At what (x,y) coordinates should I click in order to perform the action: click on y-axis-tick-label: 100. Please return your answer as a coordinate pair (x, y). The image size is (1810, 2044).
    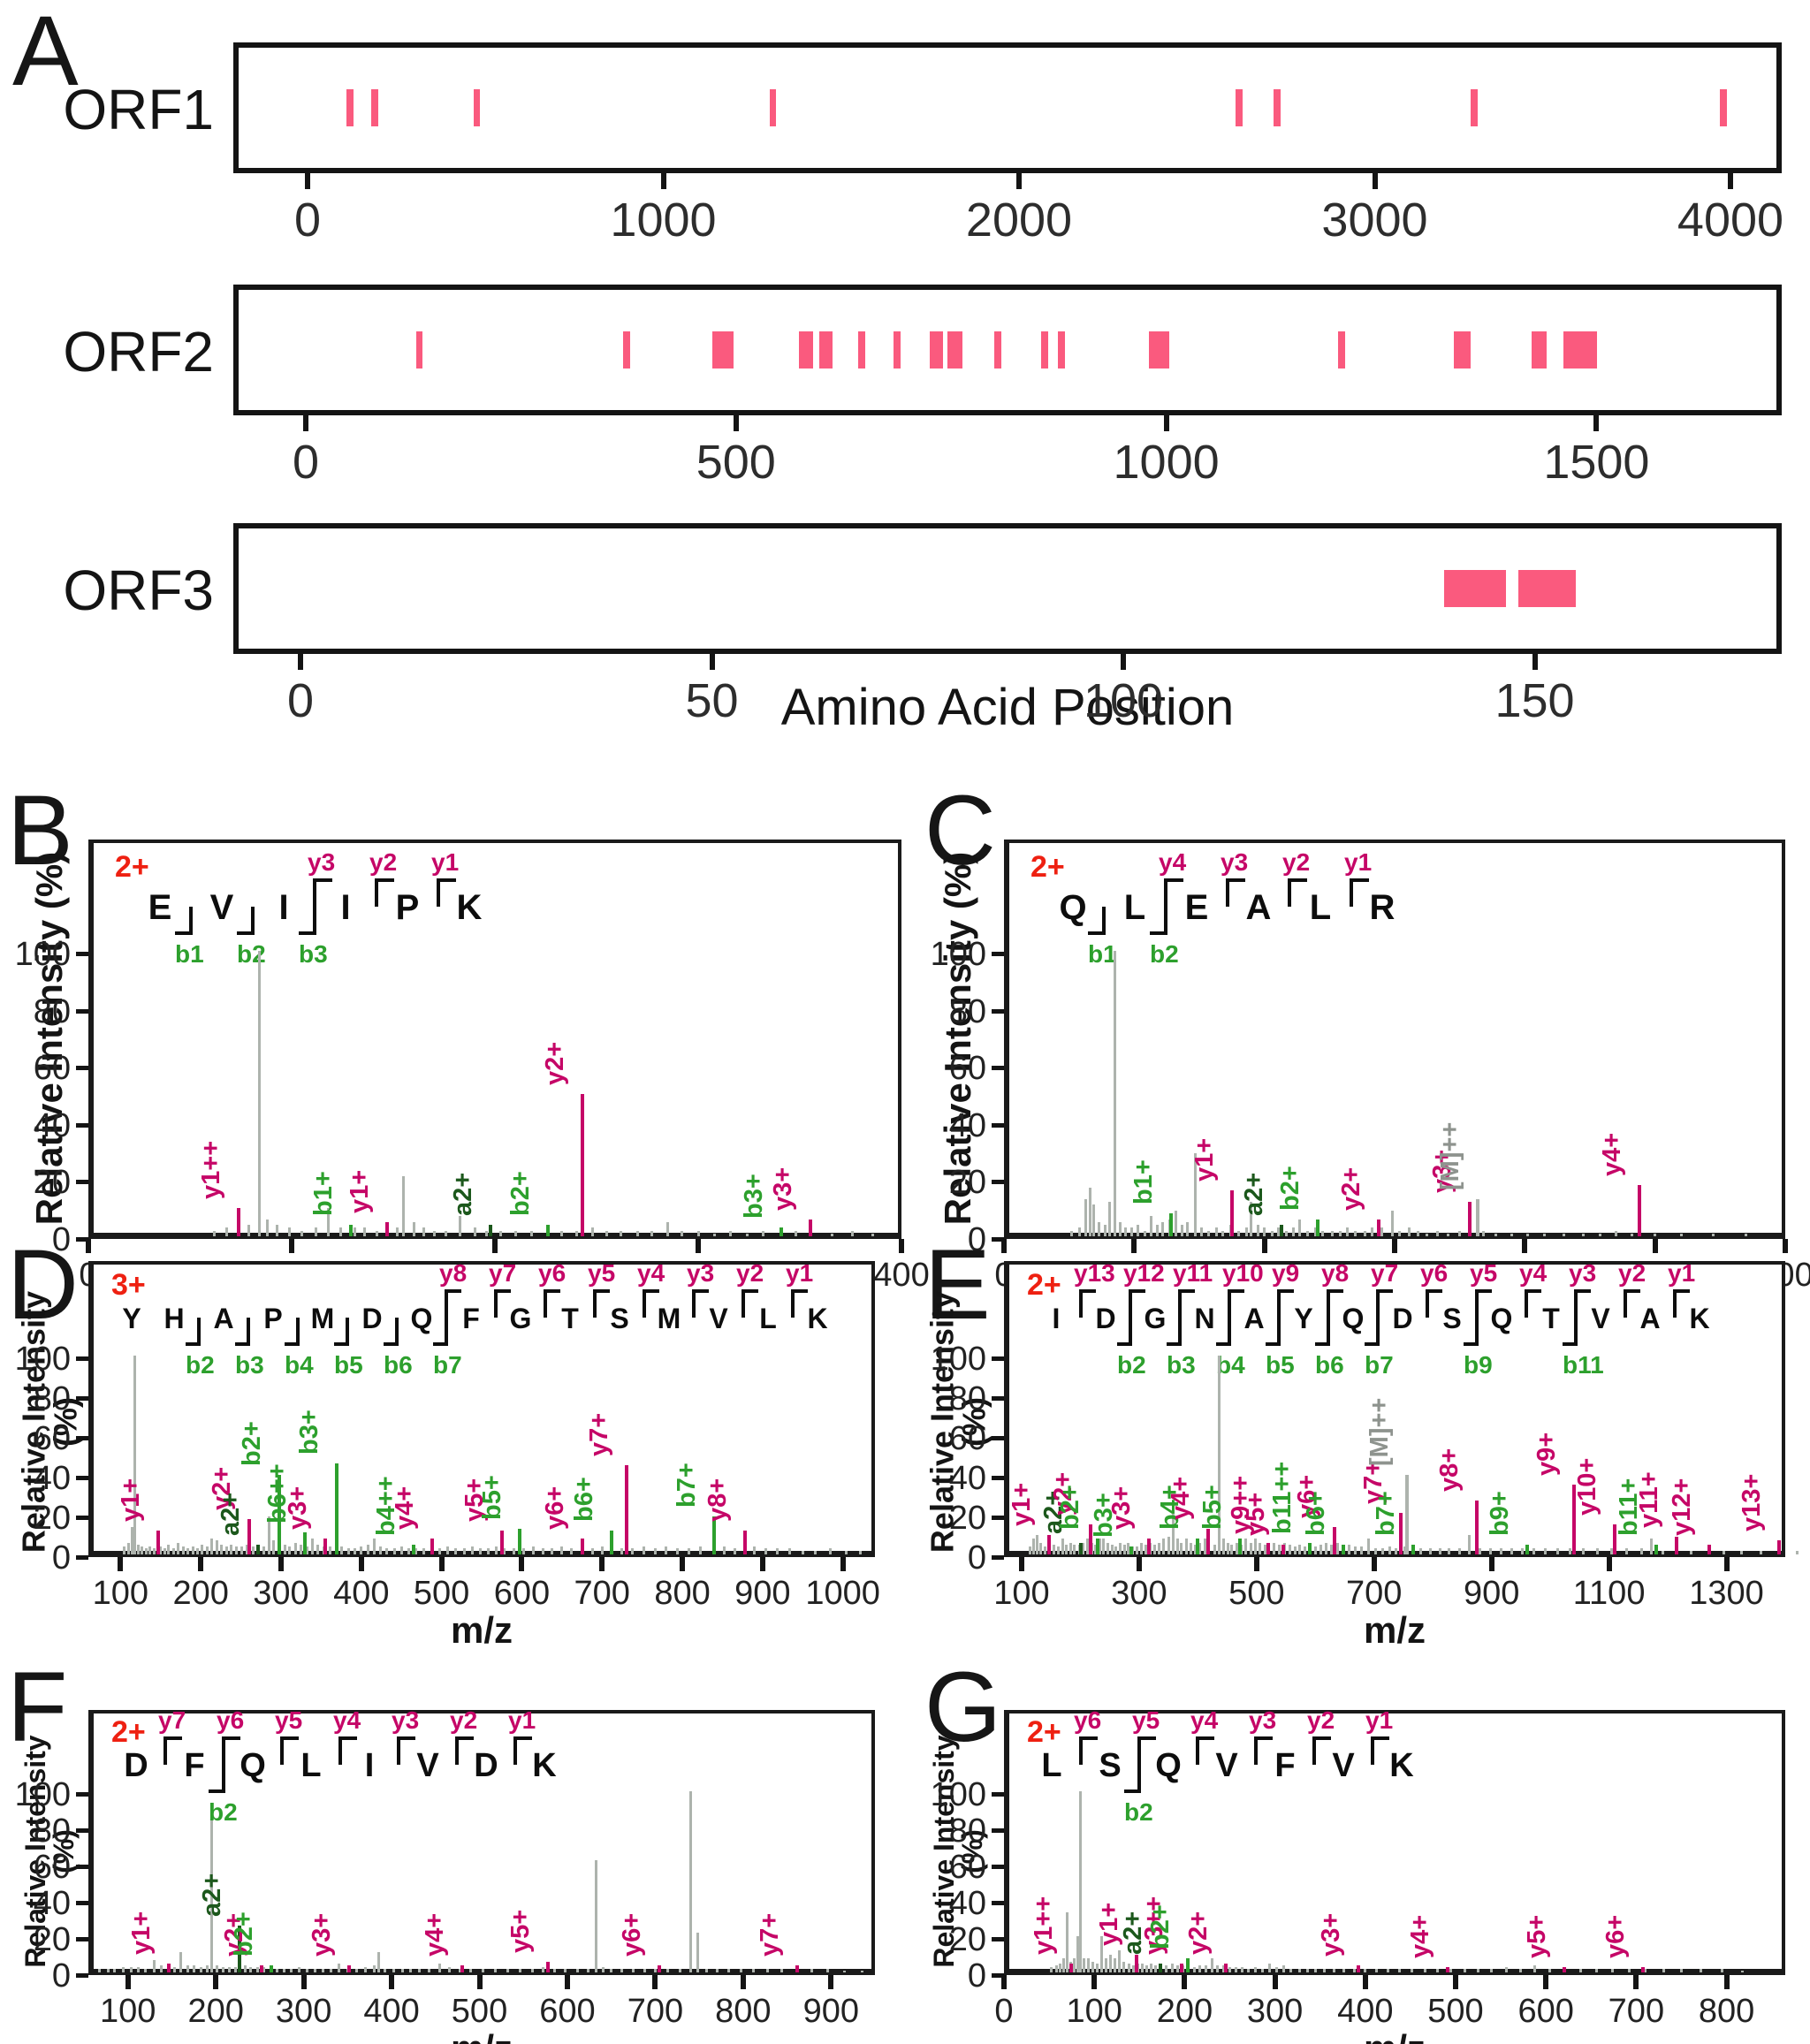
    Looking at the image, I should click on (43, 955).